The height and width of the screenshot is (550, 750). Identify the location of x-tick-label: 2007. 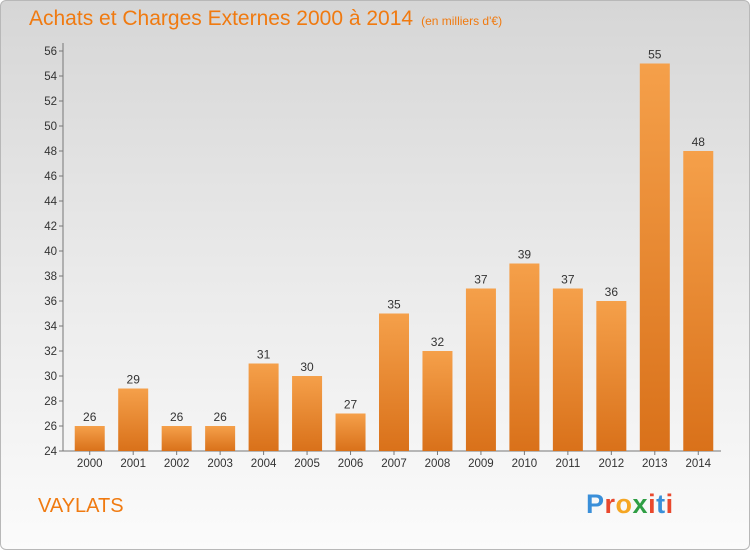
(394, 464).